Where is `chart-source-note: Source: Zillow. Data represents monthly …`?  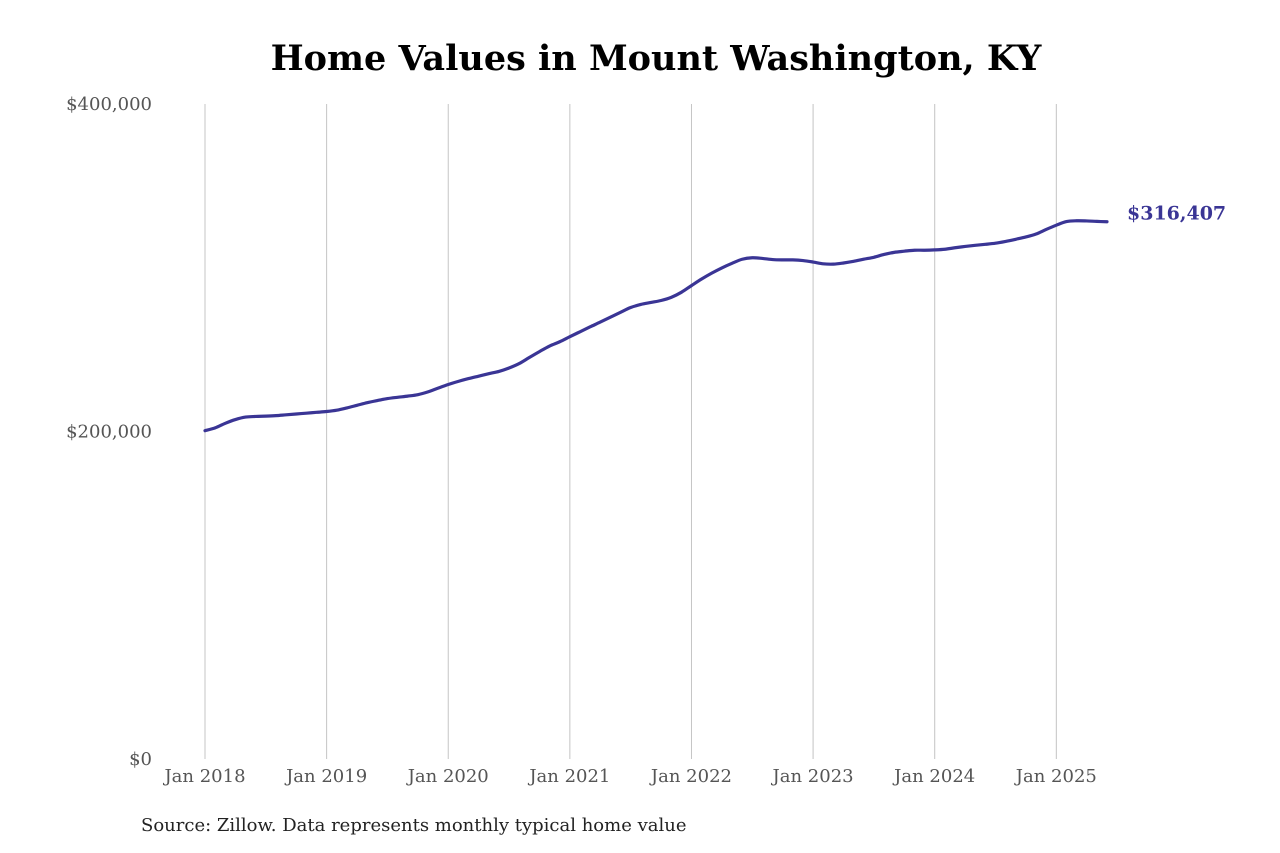
chart-source-note: Source: Zillow. Data represents monthly … is located at coordinates (414, 825).